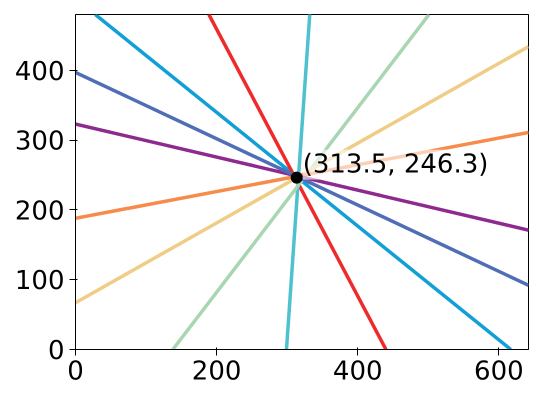 This screenshot has height=398, width=540. Describe the element at coordinates (39, 141) in the screenshot. I see `y-tick-label: 300` at that location.